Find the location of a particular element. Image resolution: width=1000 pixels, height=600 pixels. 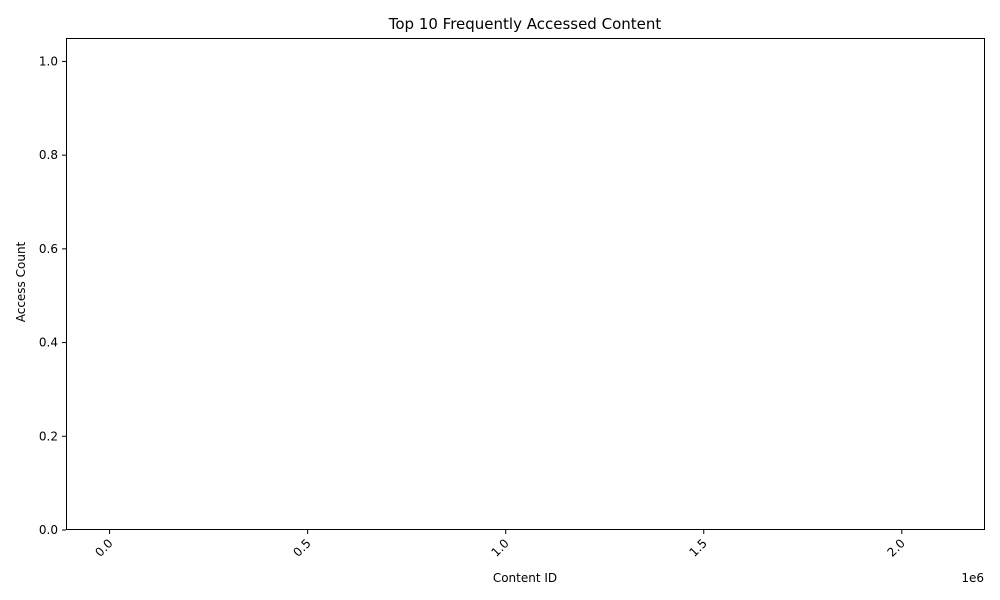

y-axis-ticks: 0.0 0.2 0.4 0.6 0.8 1.0 is located at coordinates (52, 295).